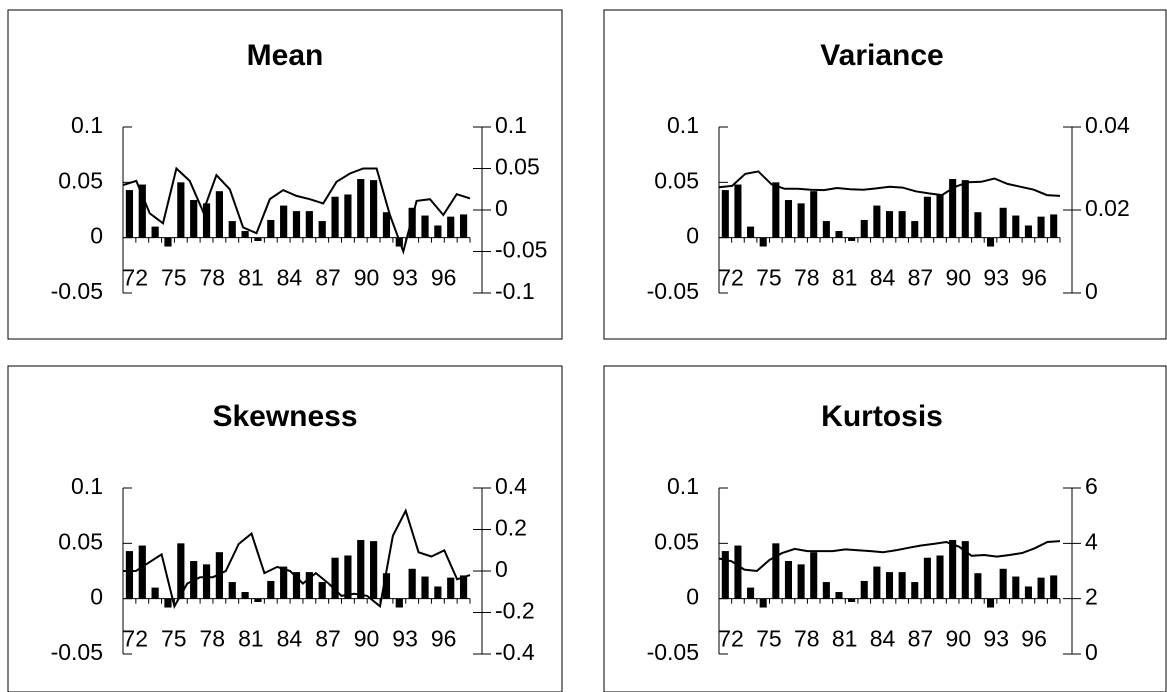  What do you see at coordinates (511, 528) in the screenshot?
I see `right-axis-tick-label: 0.2` at bounding box center [511, 528].